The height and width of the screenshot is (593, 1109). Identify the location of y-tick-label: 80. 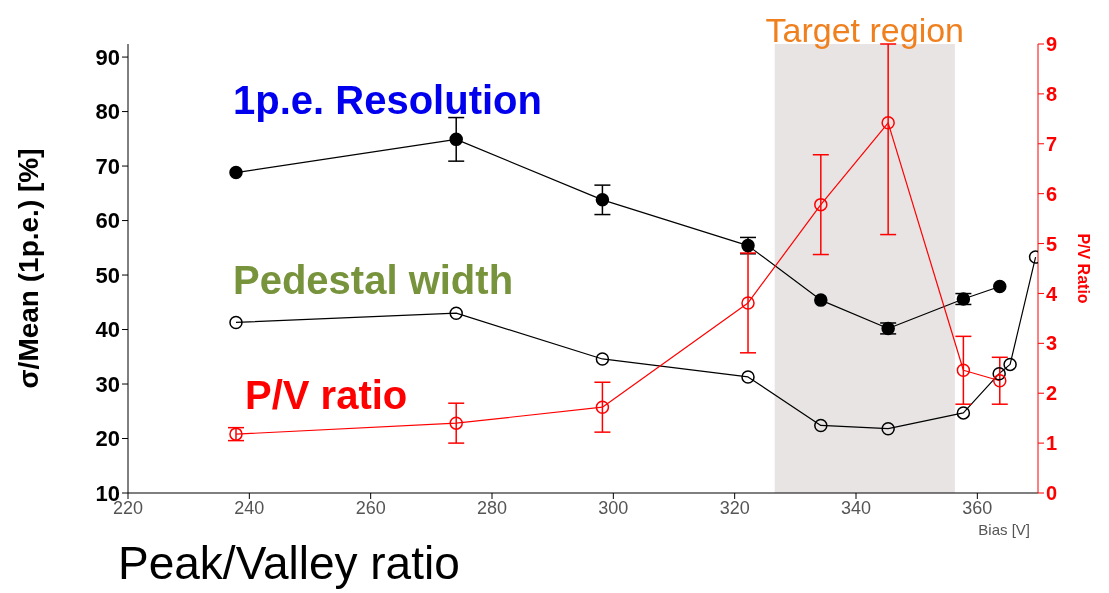
(107, 112).